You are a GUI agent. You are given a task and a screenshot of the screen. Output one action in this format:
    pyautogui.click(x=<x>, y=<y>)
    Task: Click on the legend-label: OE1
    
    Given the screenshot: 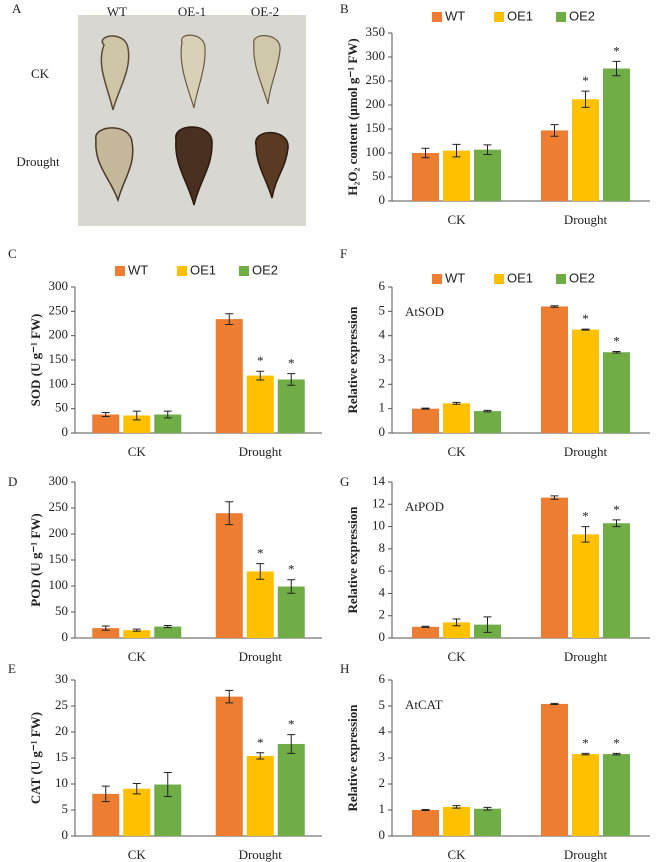 What is the action you would take?
    pyautogui.click(x=520, y=15)
    